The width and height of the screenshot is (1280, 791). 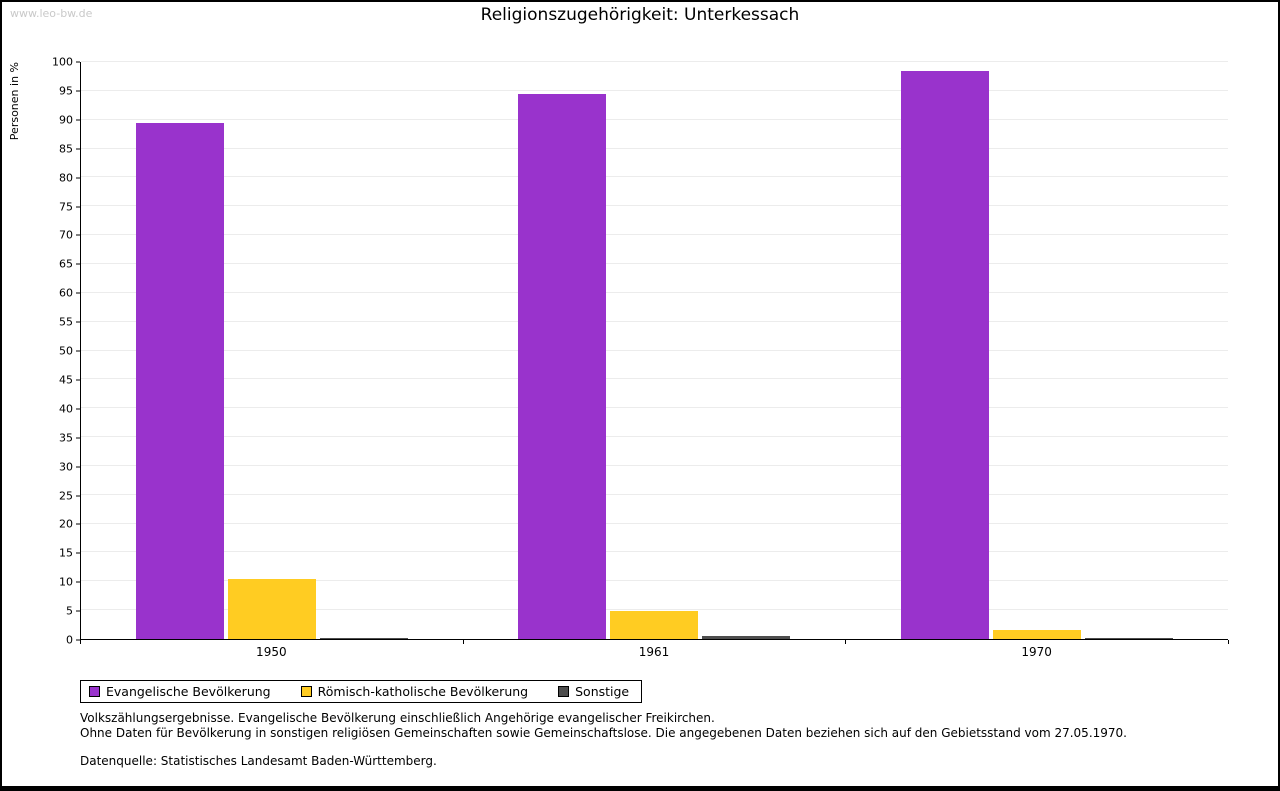 What do you see at coordinates (66, 524) in the screenshot?
I see `y-tick-label: 20` at bounding box center [66, 524].